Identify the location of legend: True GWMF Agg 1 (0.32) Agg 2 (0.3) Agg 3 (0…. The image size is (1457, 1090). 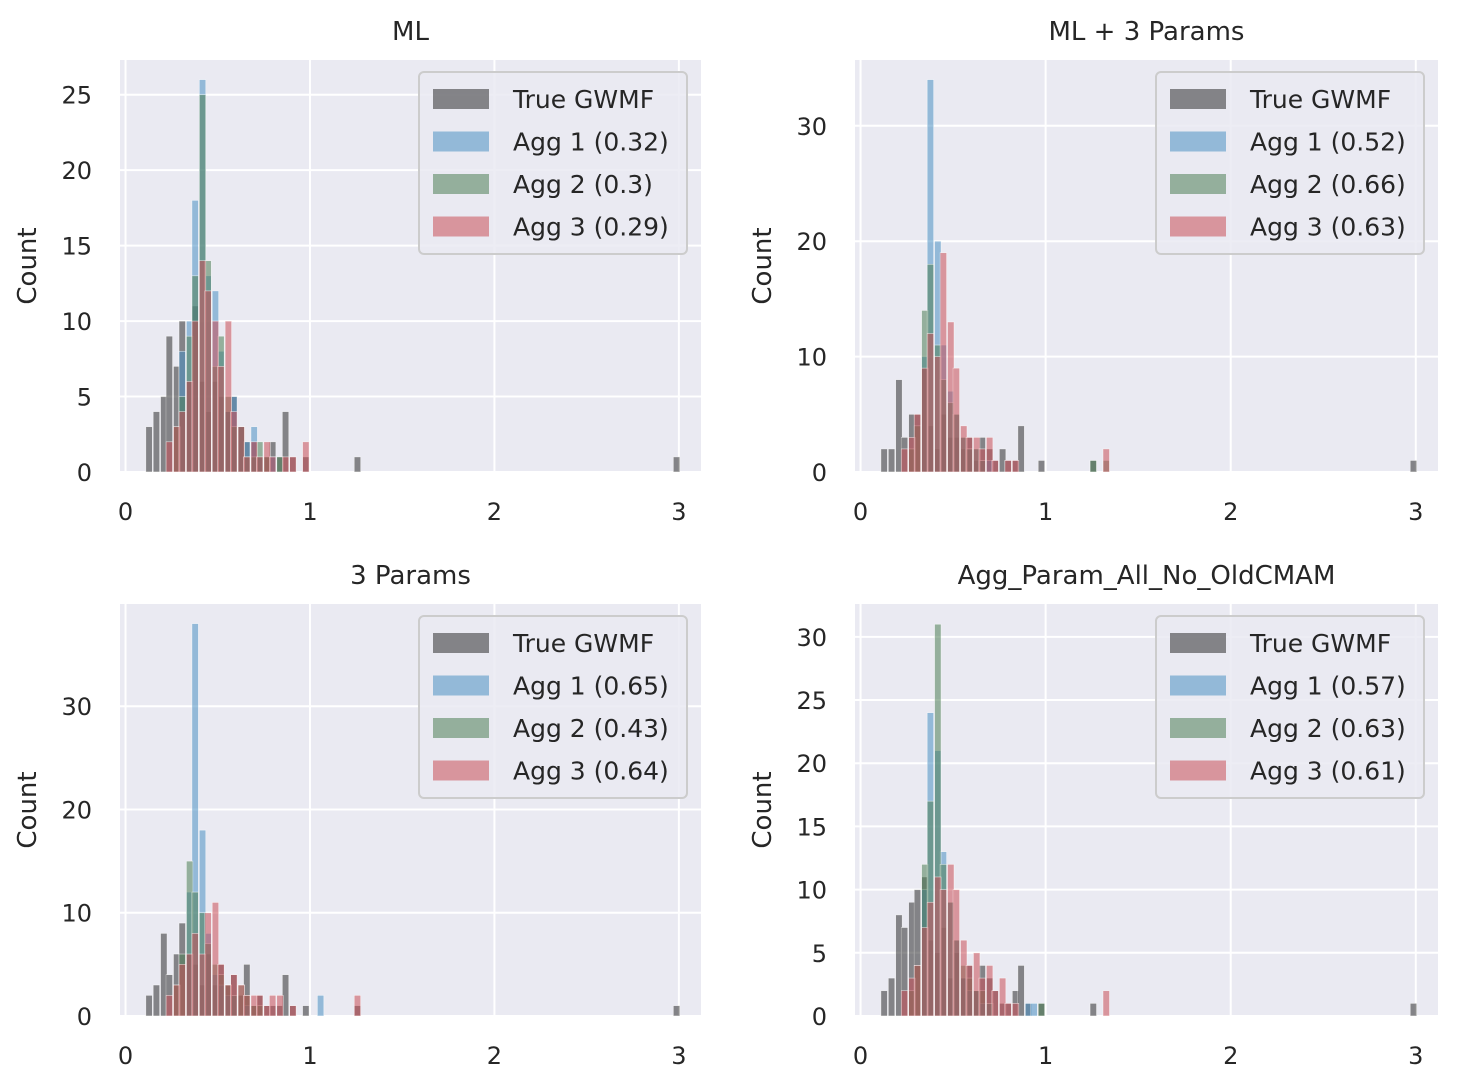
(553, 163).